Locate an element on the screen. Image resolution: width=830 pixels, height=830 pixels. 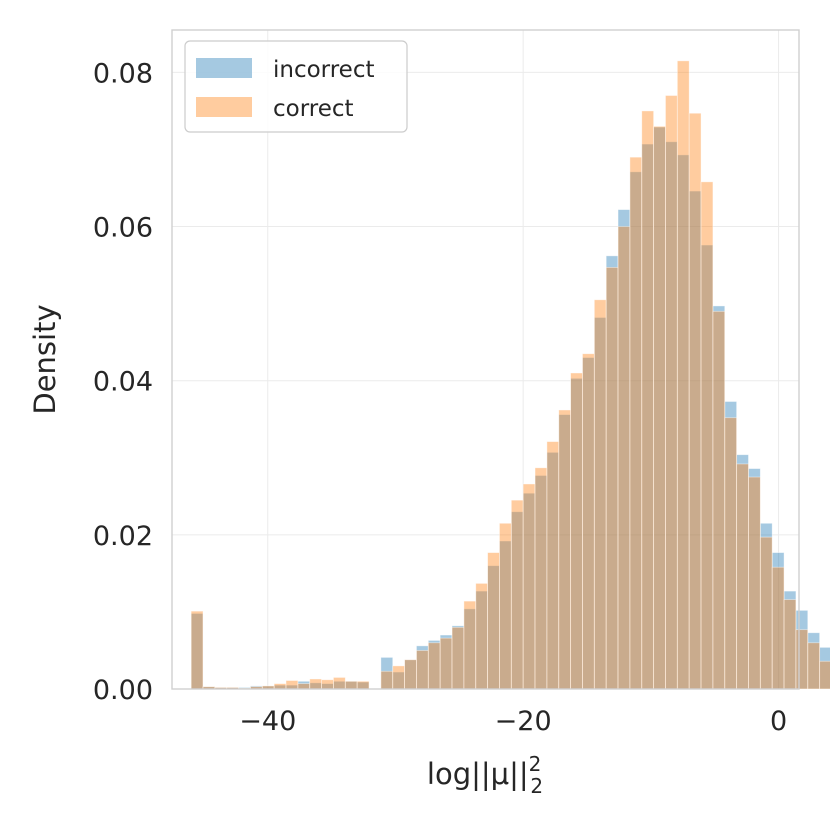
y-tick-label: 0.04 is located at coordinates (123, 382).